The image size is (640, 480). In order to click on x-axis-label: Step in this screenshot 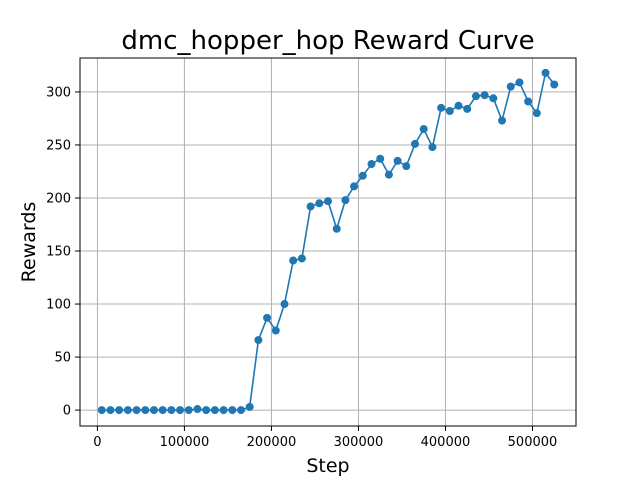, I will do `click(327, 466)`.